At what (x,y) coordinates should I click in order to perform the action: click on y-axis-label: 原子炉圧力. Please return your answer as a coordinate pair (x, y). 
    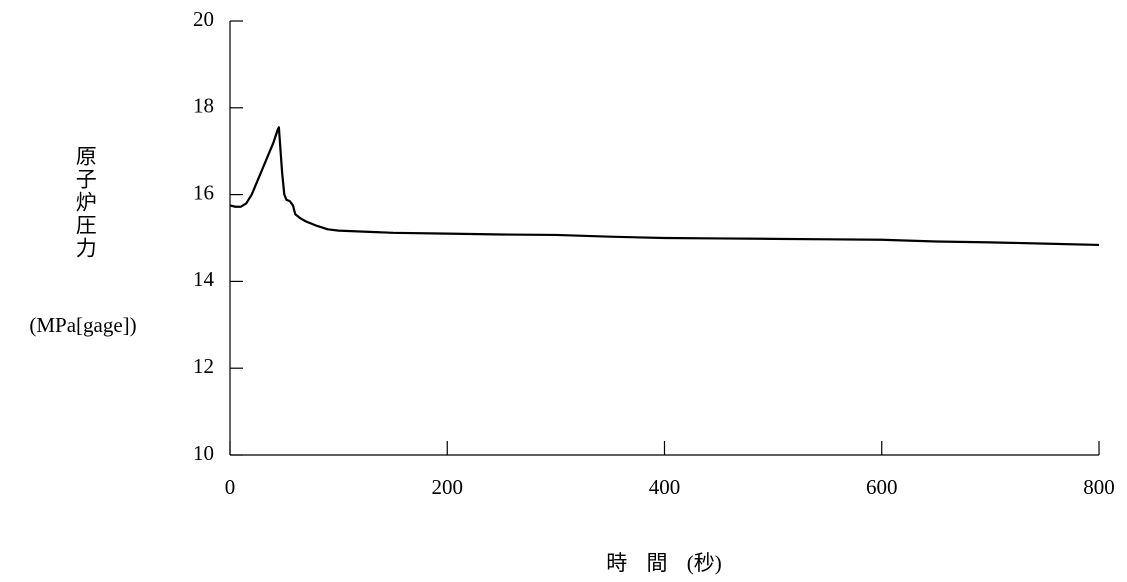
    Looking at the image, I should click on (85, 202).